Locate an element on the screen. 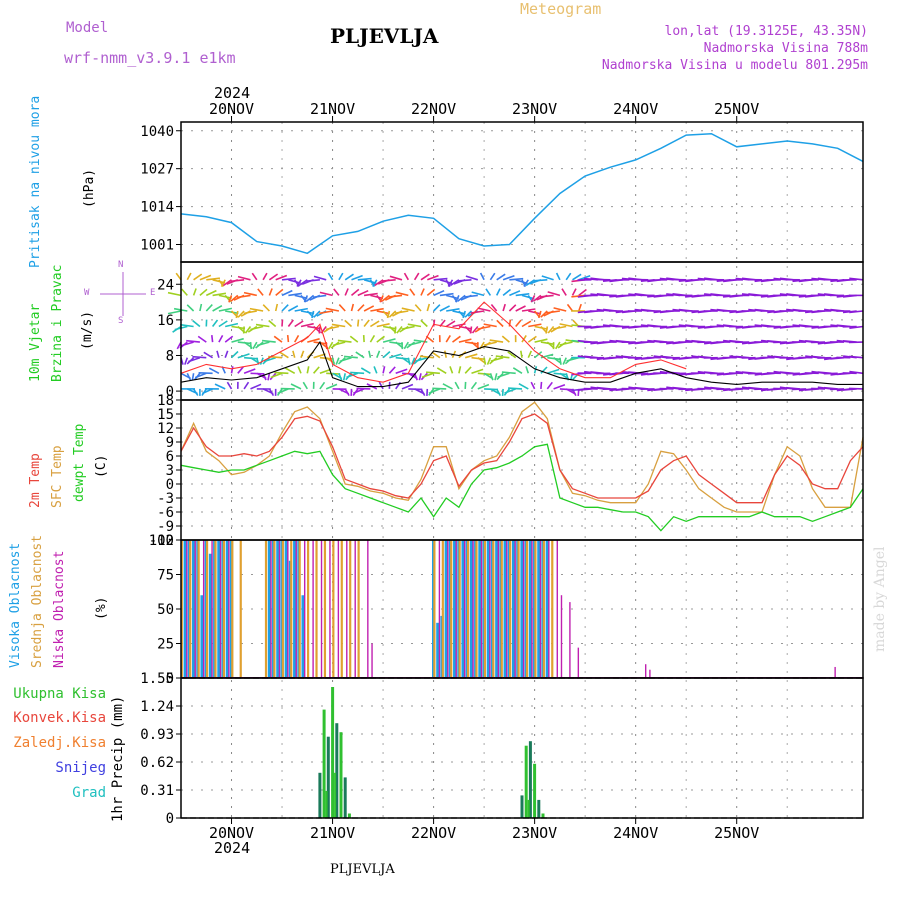 The width and height of the screenshot is (900, 900). legend-snow: Snijeg is located at coordinates (80, 768).